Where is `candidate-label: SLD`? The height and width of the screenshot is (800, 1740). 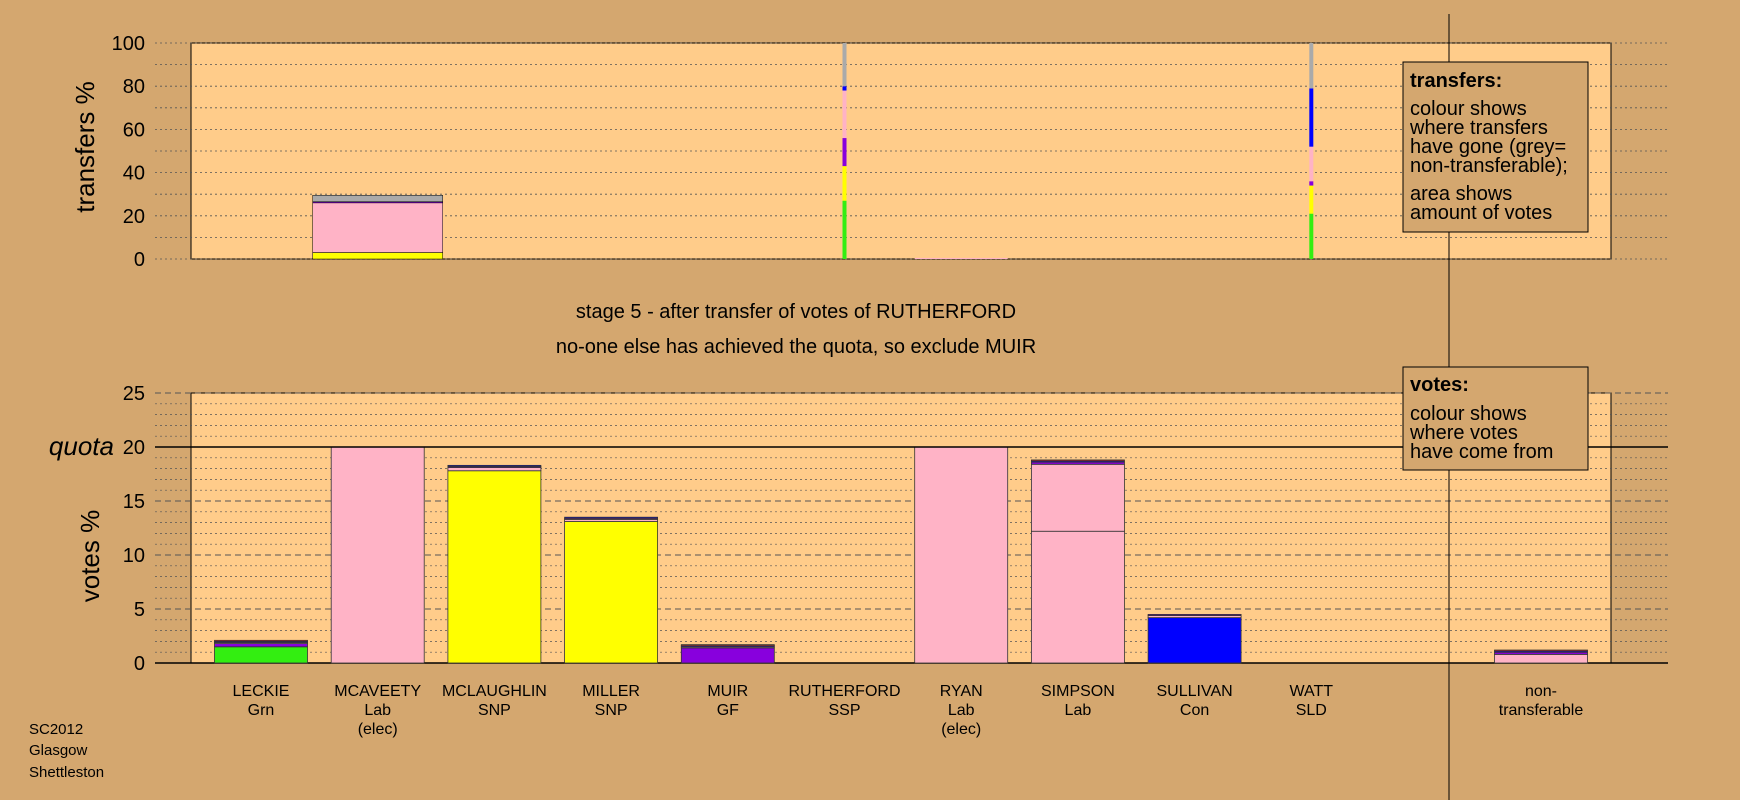
candidate-label: SLD is located at coordinates (1311, 710).